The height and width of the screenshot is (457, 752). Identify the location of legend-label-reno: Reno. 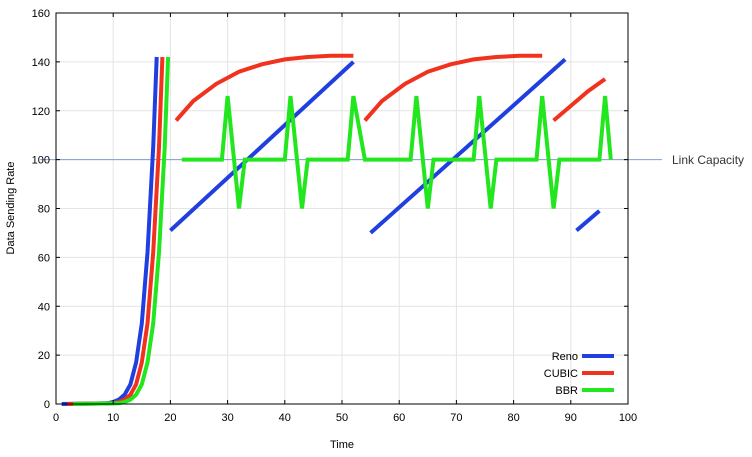
(565, 357).